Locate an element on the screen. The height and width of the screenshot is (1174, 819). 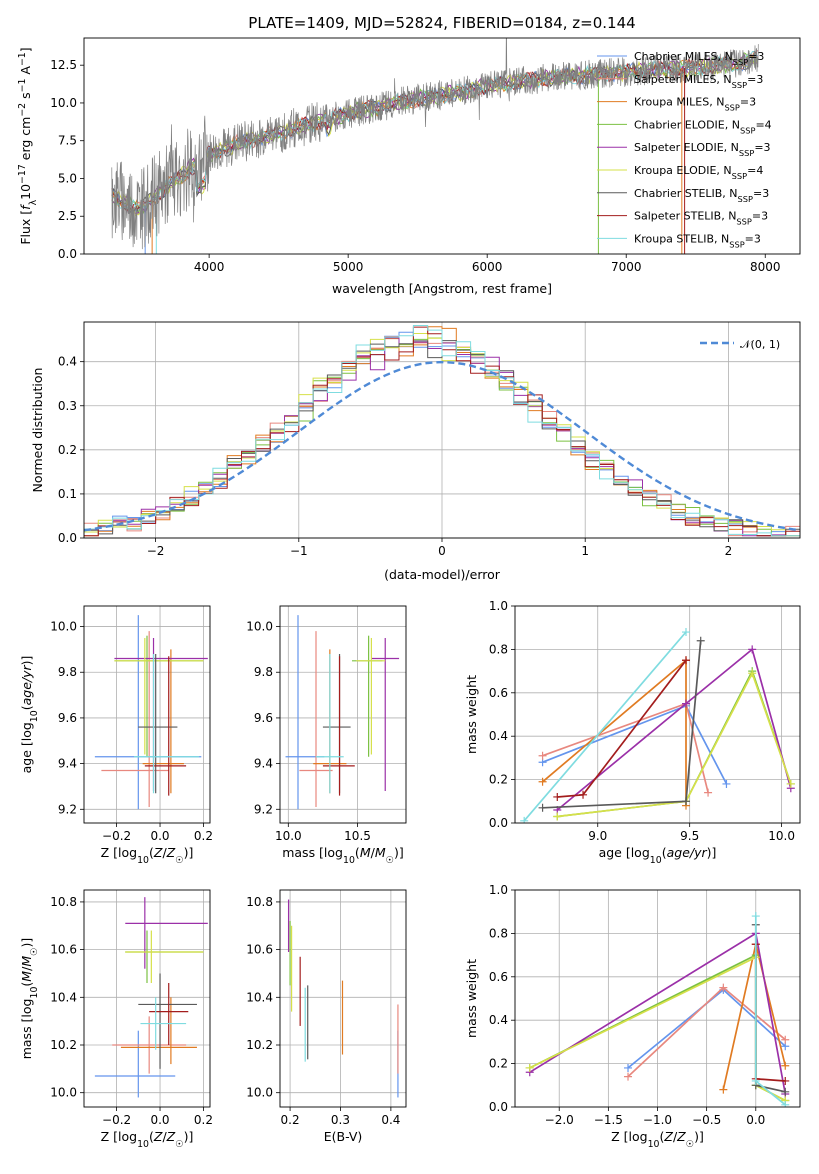
y-tick-label: 9.8 is located at coordinates (263, 672).